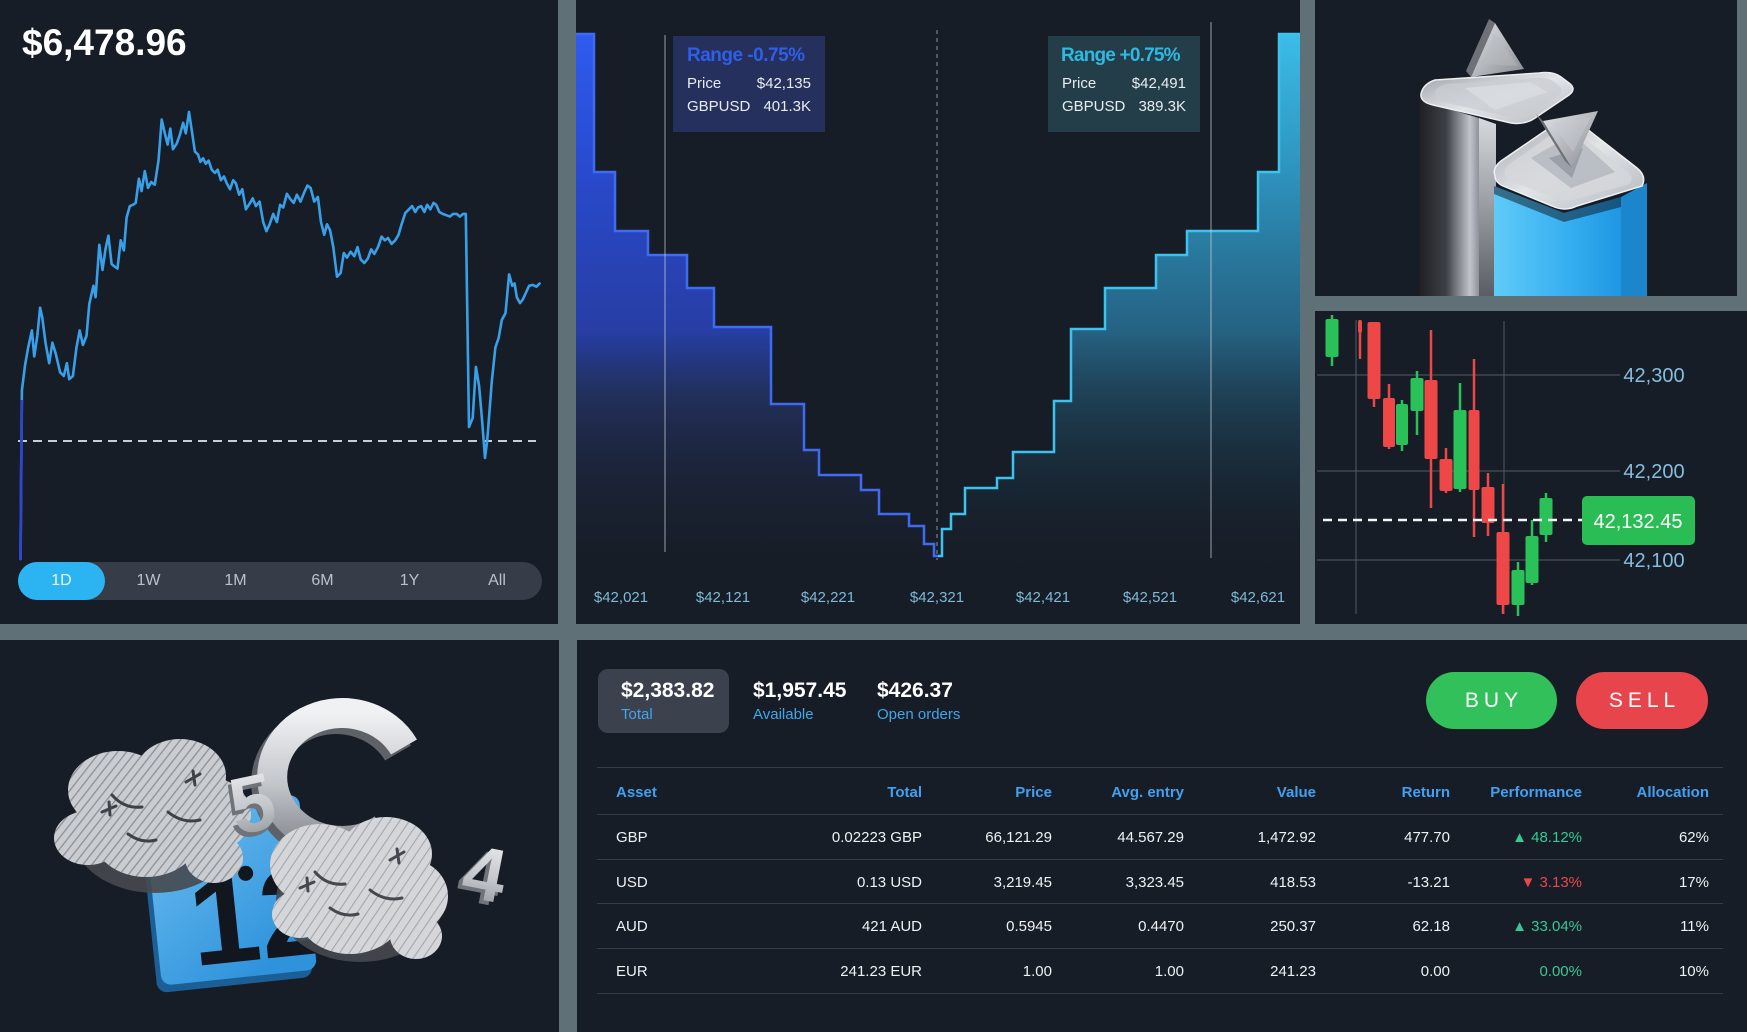  Describe the element at coordinates (1653, 376) in the screenshot. I see `svg-text: 42,300` at that location.